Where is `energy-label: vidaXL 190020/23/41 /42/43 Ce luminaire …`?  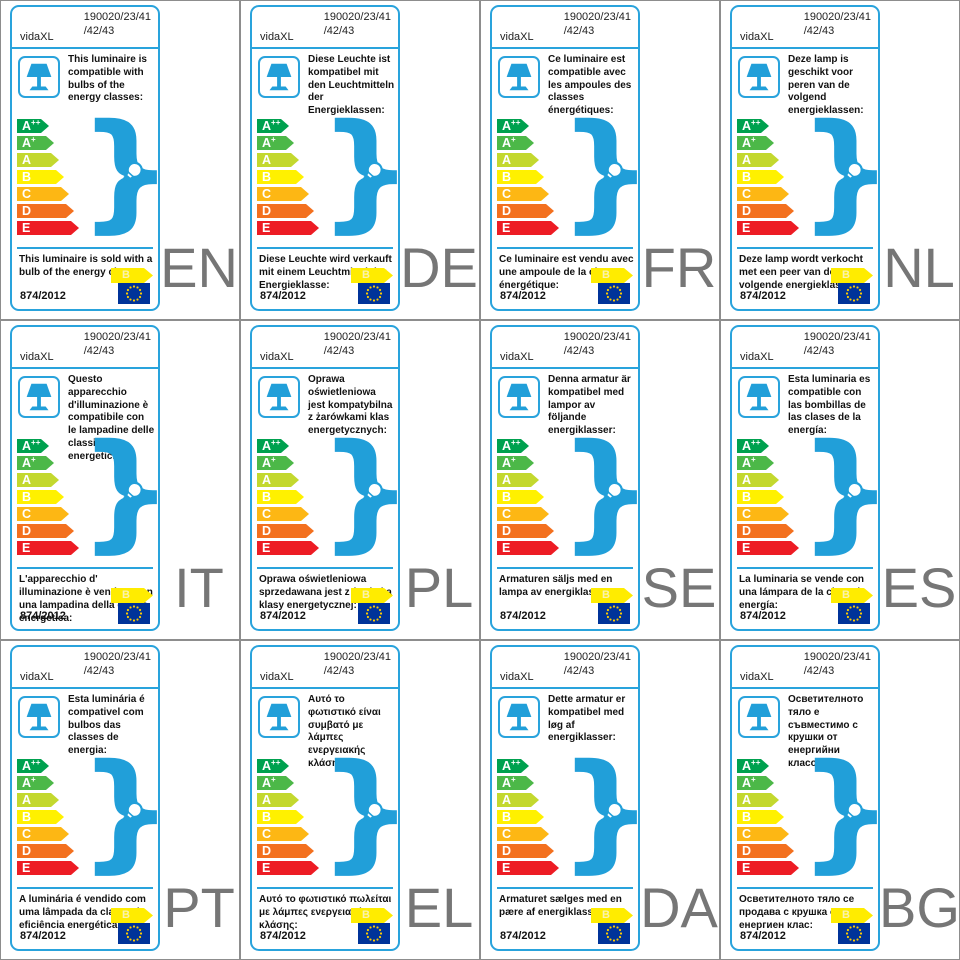
energy-label: vidaXL 190020/23/41 /42/43 Ce luminaire … is located at coordinates (572, 158).